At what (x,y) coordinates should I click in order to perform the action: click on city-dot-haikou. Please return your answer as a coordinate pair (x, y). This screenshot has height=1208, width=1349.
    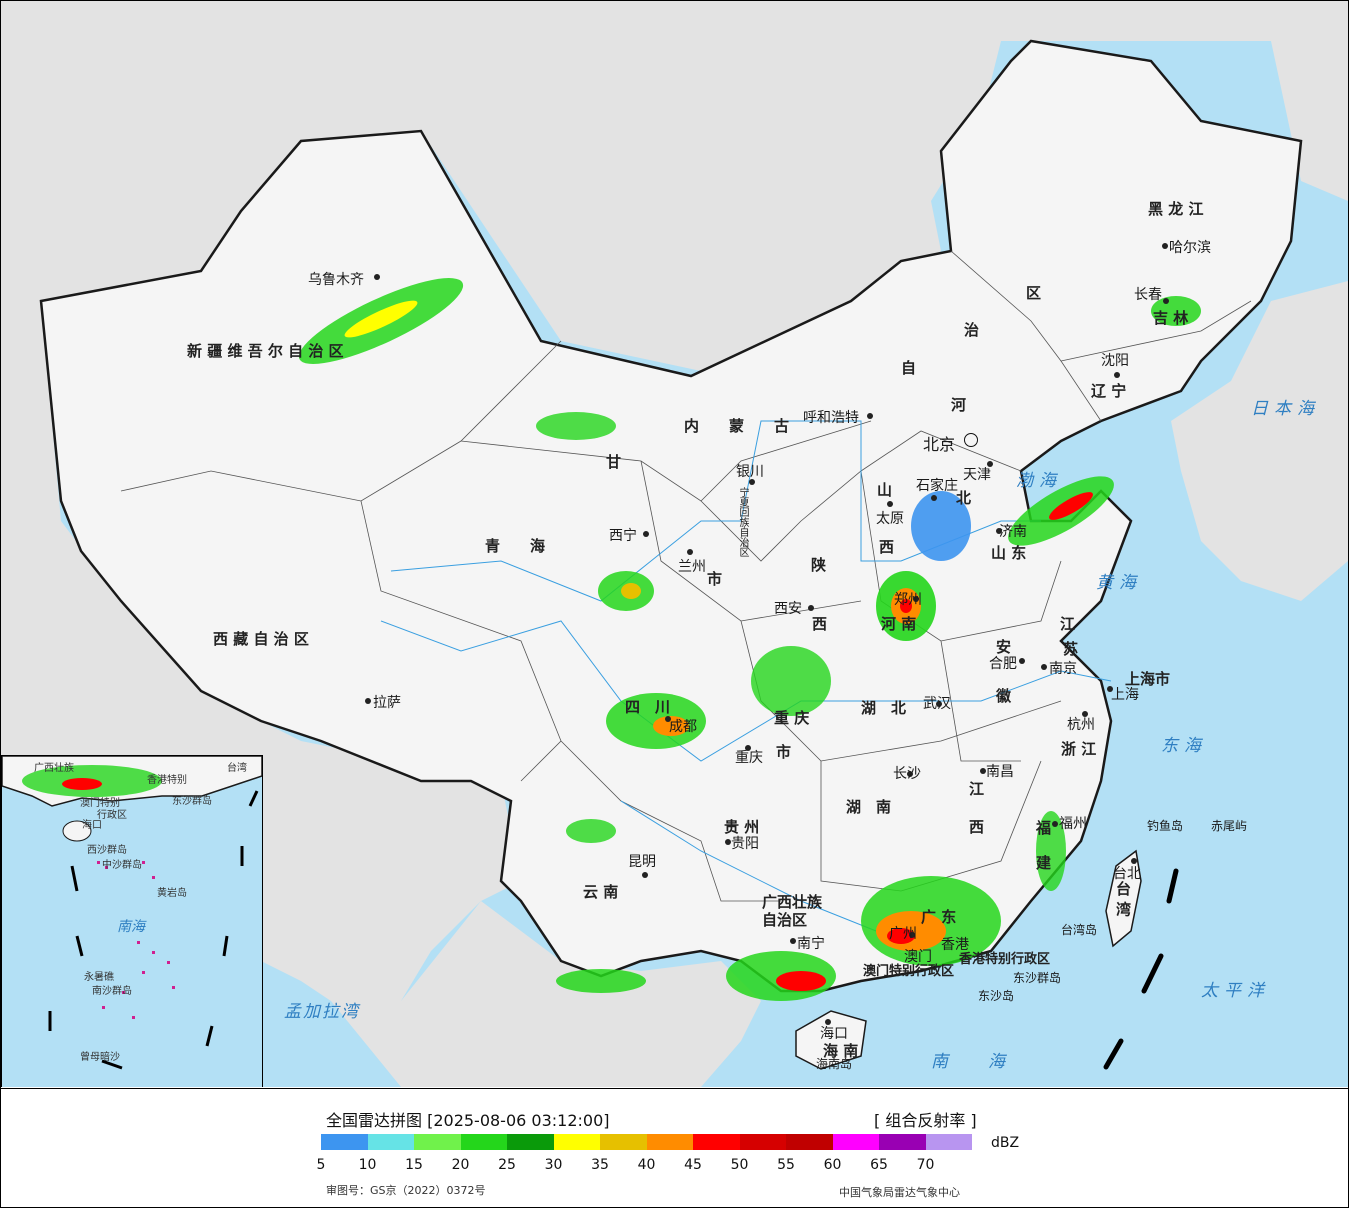
    Looking at the image, I should click on (828, 1022).